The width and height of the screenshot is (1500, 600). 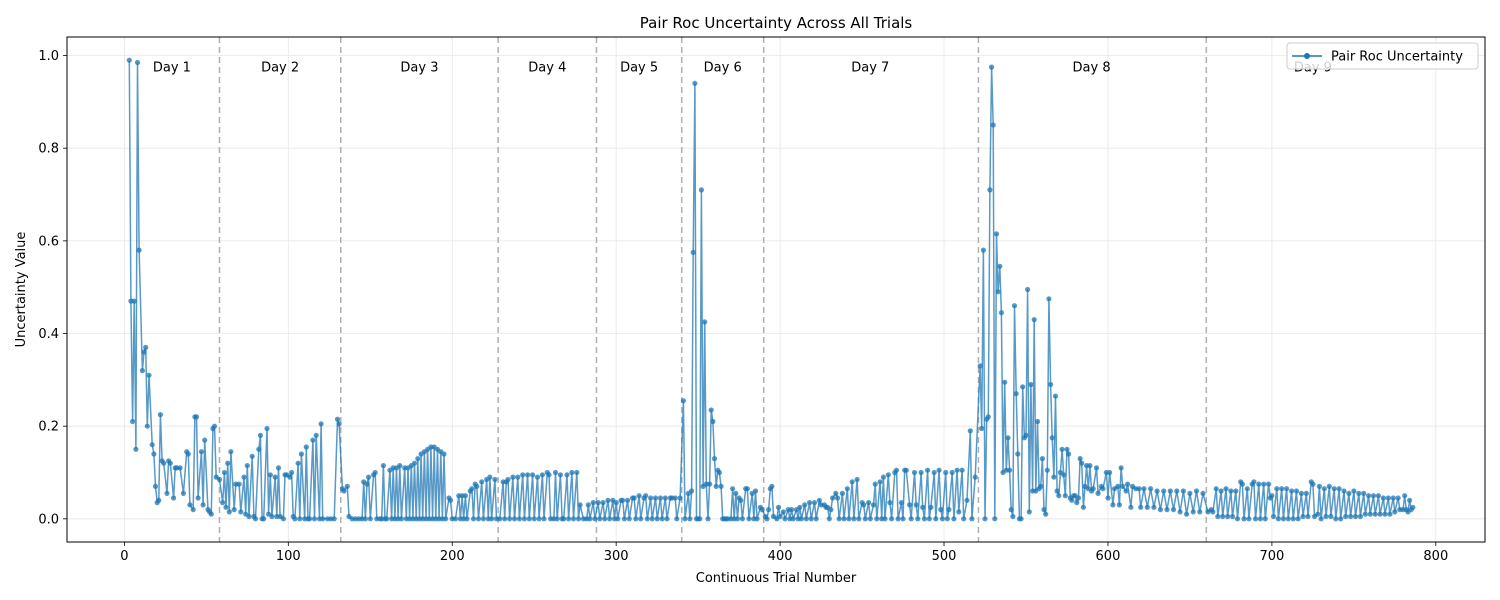 What do you see at coordinates (870, 68) in the screenshot?
I see `day-label: Day 7` at bounding box center [870, 68].